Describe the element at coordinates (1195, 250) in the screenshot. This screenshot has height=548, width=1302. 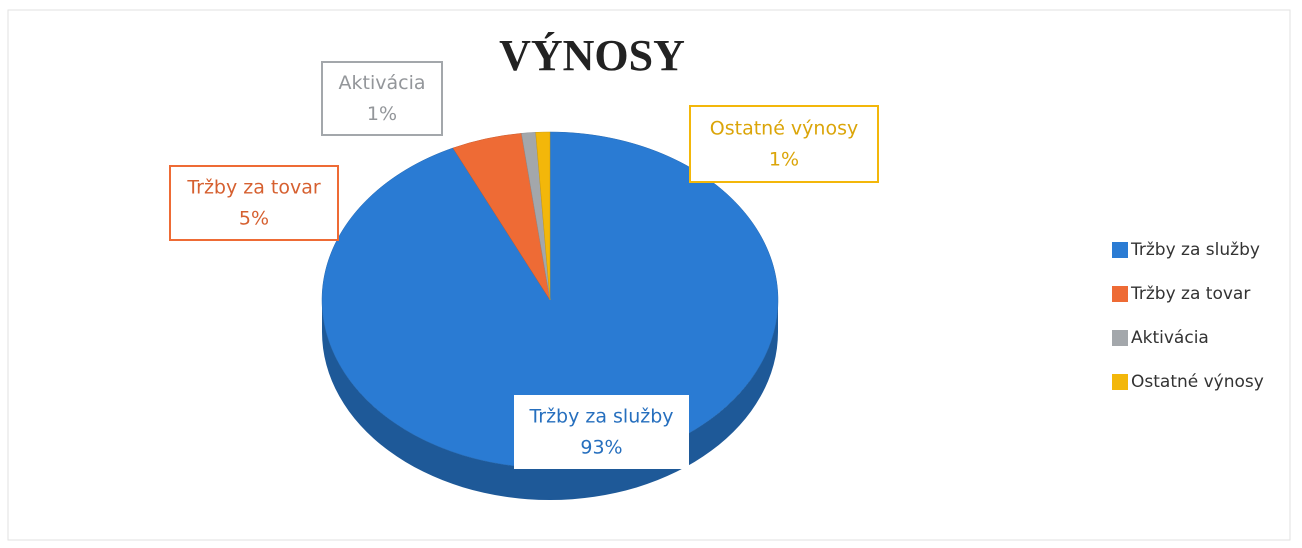
I see `legend-label: Tržby za služby` at that location.